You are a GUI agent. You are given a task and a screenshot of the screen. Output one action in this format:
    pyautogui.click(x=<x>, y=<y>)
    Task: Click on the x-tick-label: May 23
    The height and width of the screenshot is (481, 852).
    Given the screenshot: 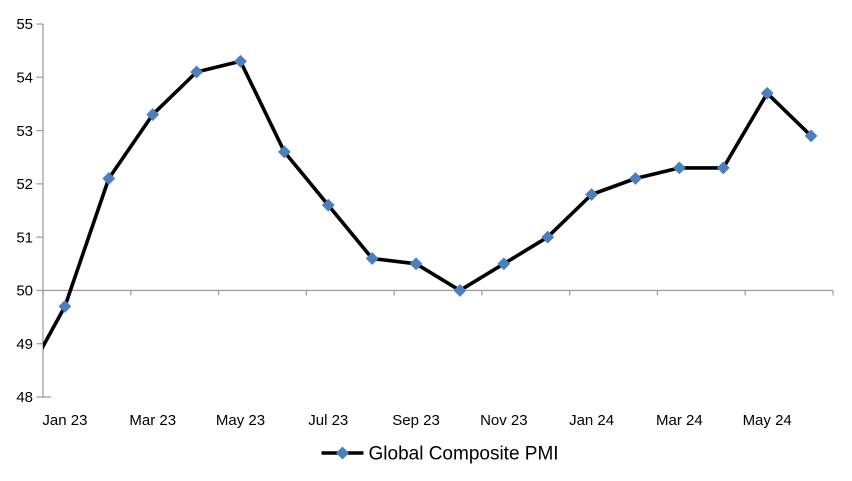 What is the action you would take?
    pyautogui.click(x=240, y=420)
    